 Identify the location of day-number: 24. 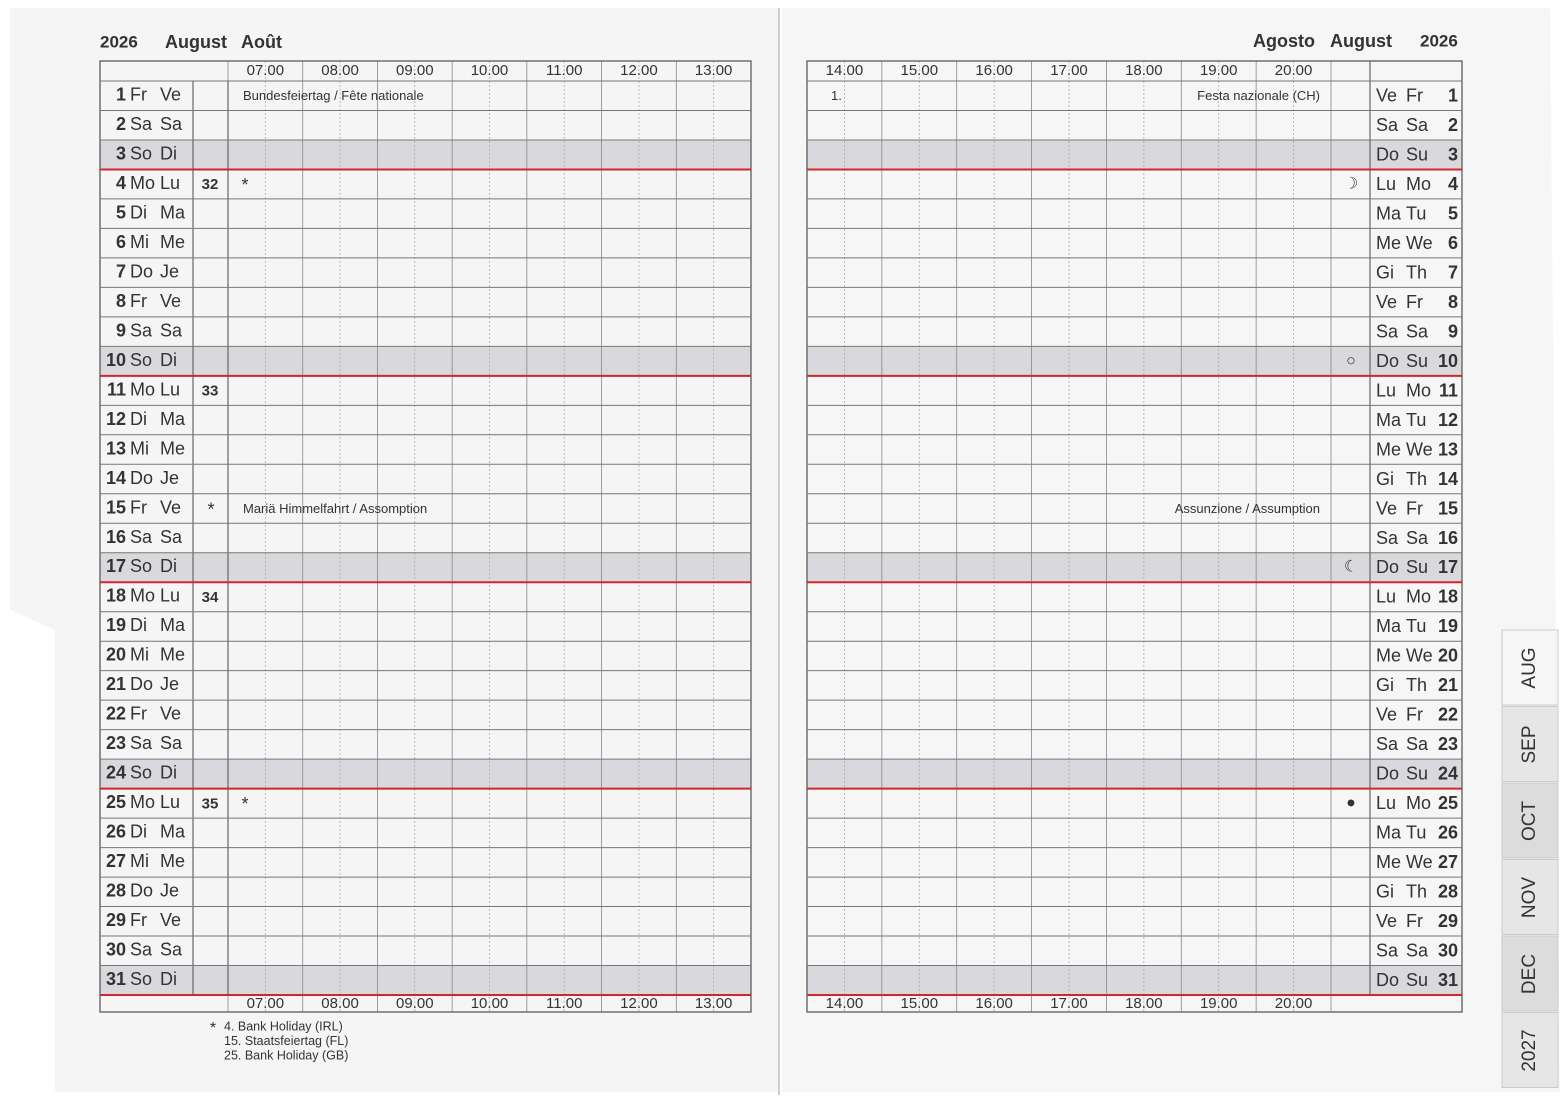
(116, 773).